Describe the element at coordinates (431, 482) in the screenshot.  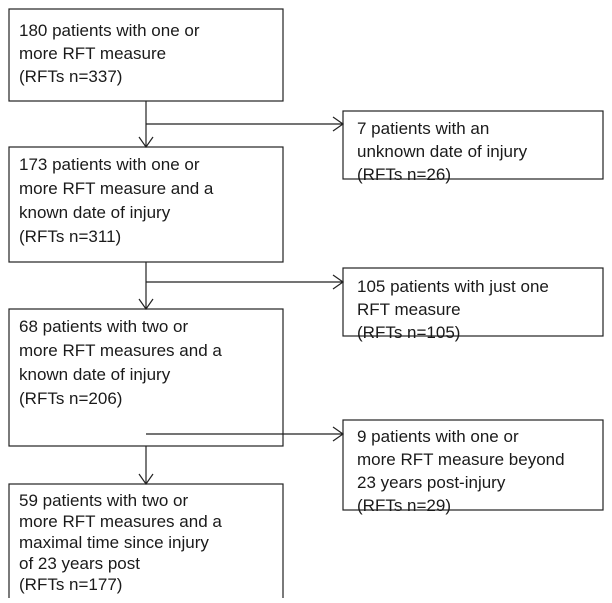
I see `box-text: 23 years post-injury` at that location.